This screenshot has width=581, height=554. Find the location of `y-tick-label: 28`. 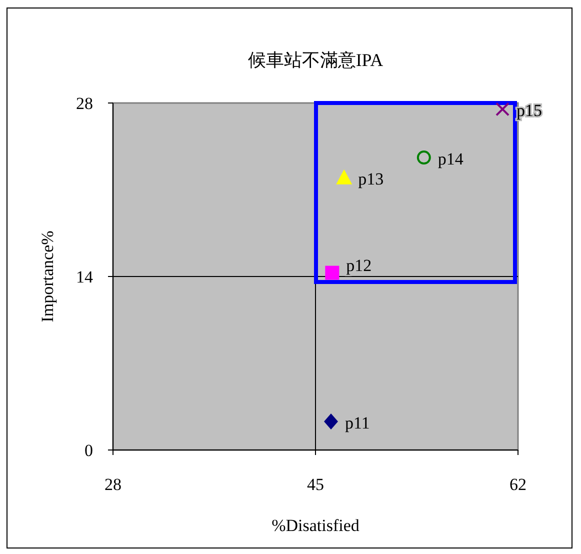

y-tick-label: 28 is located at coordinates (84, 103).